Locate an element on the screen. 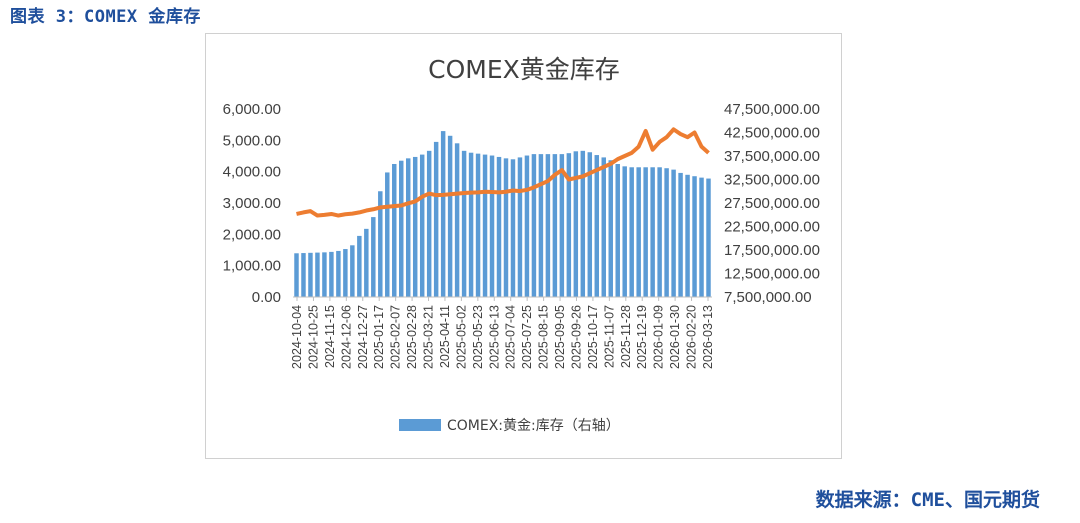 Image resolution: width=1080 pixels, height=523 pixels. right-tick-label: 27,500,000.00 is located at coordinates (772, 203).